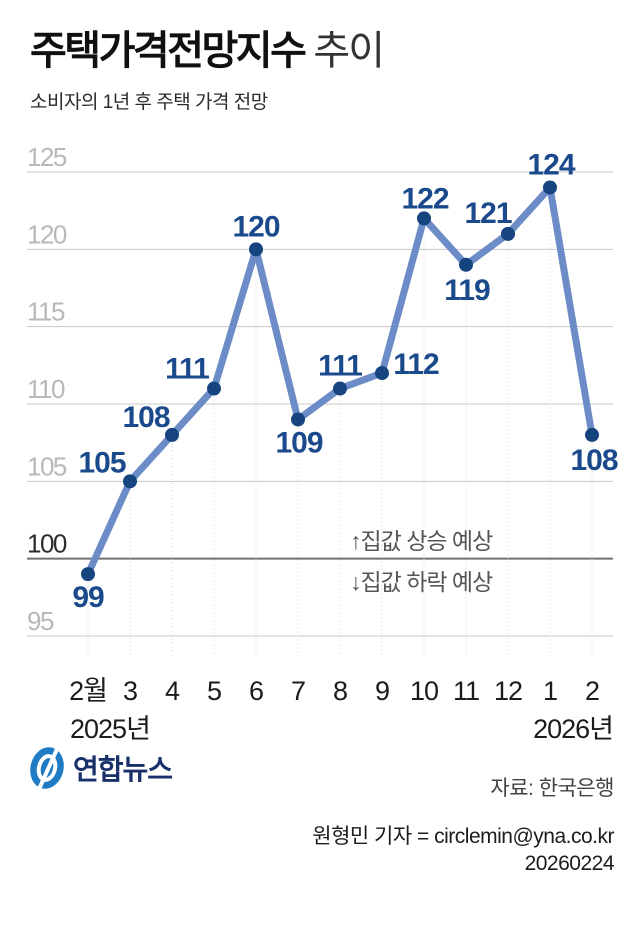 This screenshot has height=927, width=640. What do you see at coordinates (214, 691) in the screenshot?
I see `x-axis-label: 5` at bounding box center [214, 691].